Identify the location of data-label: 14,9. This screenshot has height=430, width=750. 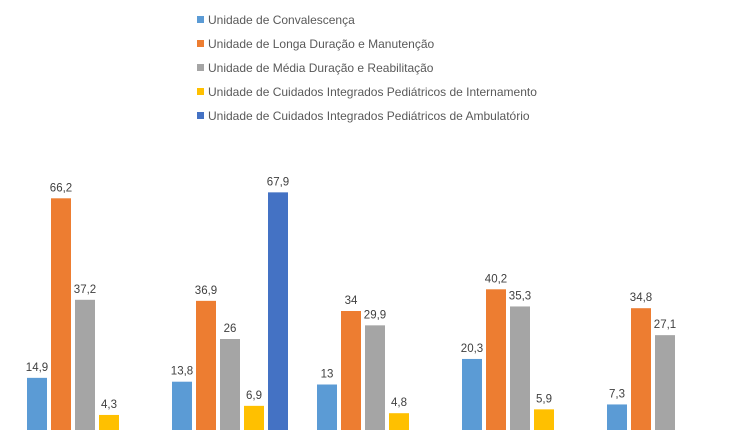
(37, 368).